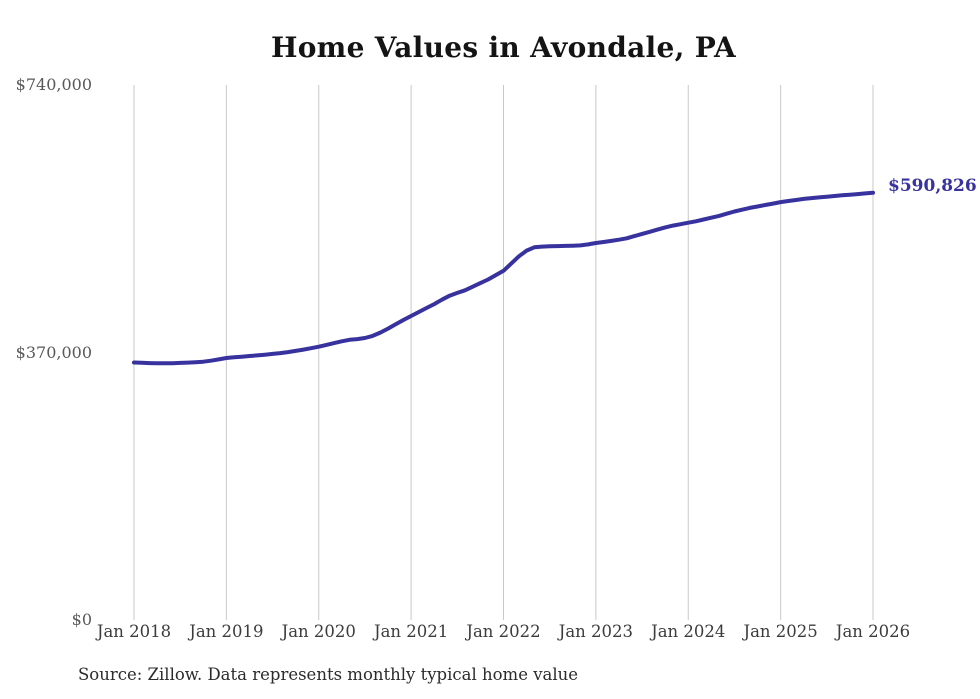 Image resolution: width=980 pixels, height=699 pixels. What do you see at coordinates (411, 631) in the screenshot?
I see `x-tick-label: Jan 2021` at bounding box center [411, 631].